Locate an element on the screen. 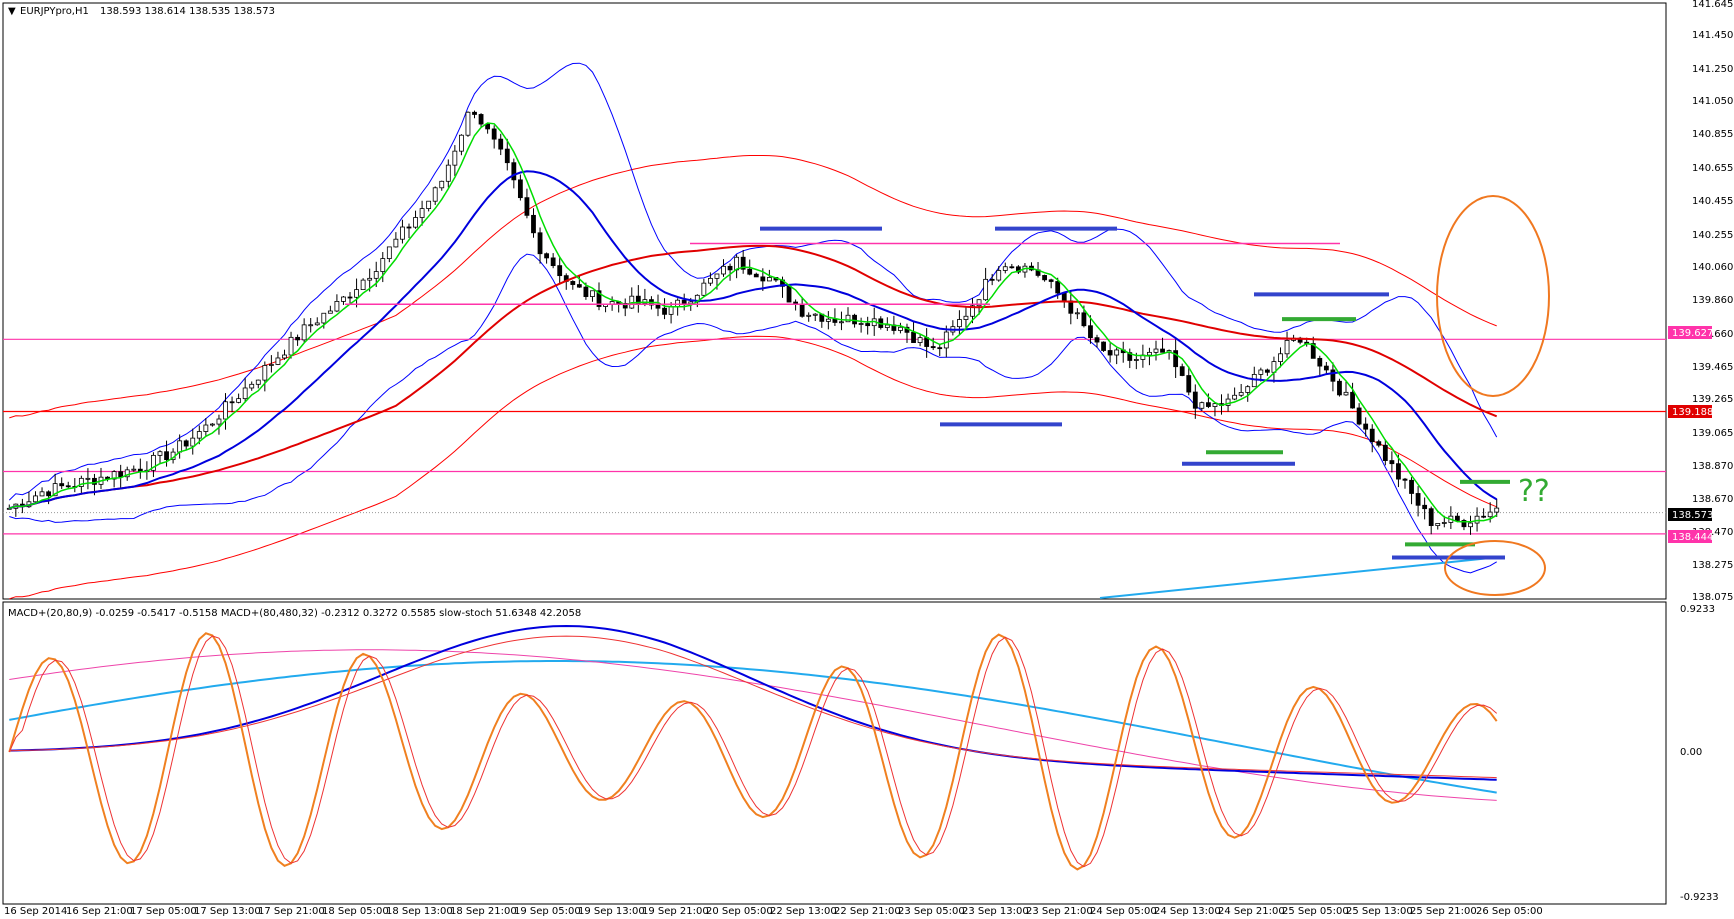 Image resolution: width=1734 pixels, height=919 pixels. indicator-tick: 0.00 is located at coordinates (1691, 752).